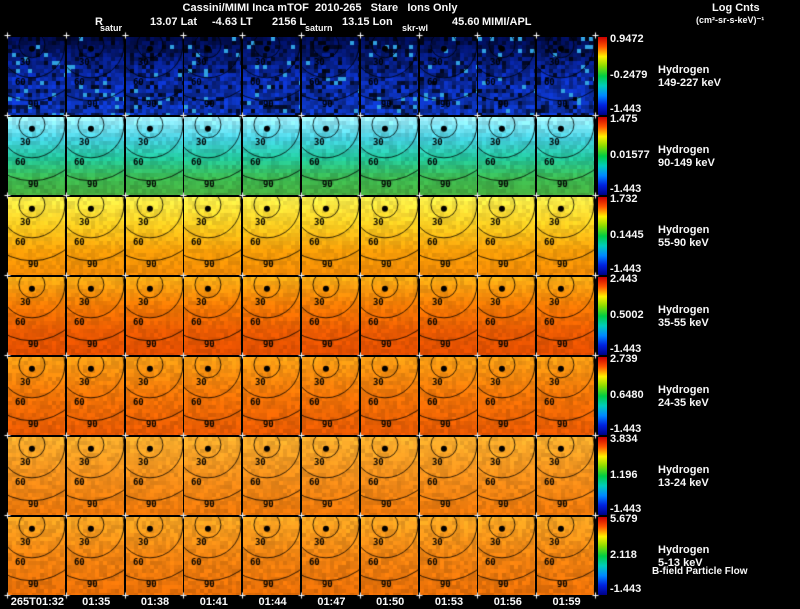  I want to click on colorbar-max-label: 1.732, so click(624, 199).